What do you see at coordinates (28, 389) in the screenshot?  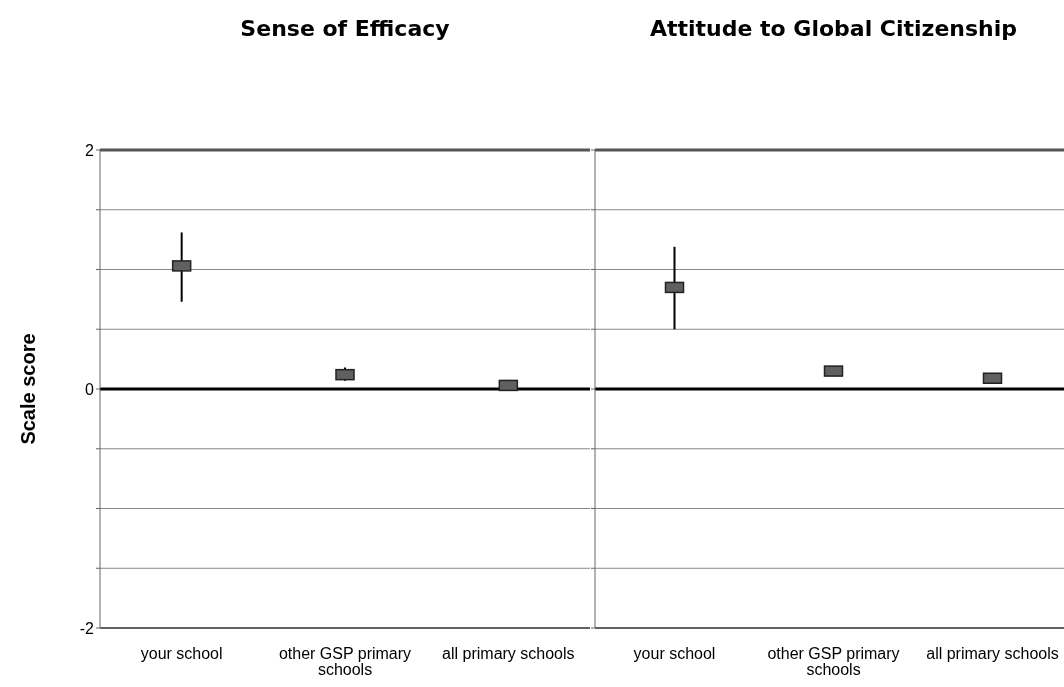 I see `y-axis-title: Scale score` at bounding box center [28, 389].